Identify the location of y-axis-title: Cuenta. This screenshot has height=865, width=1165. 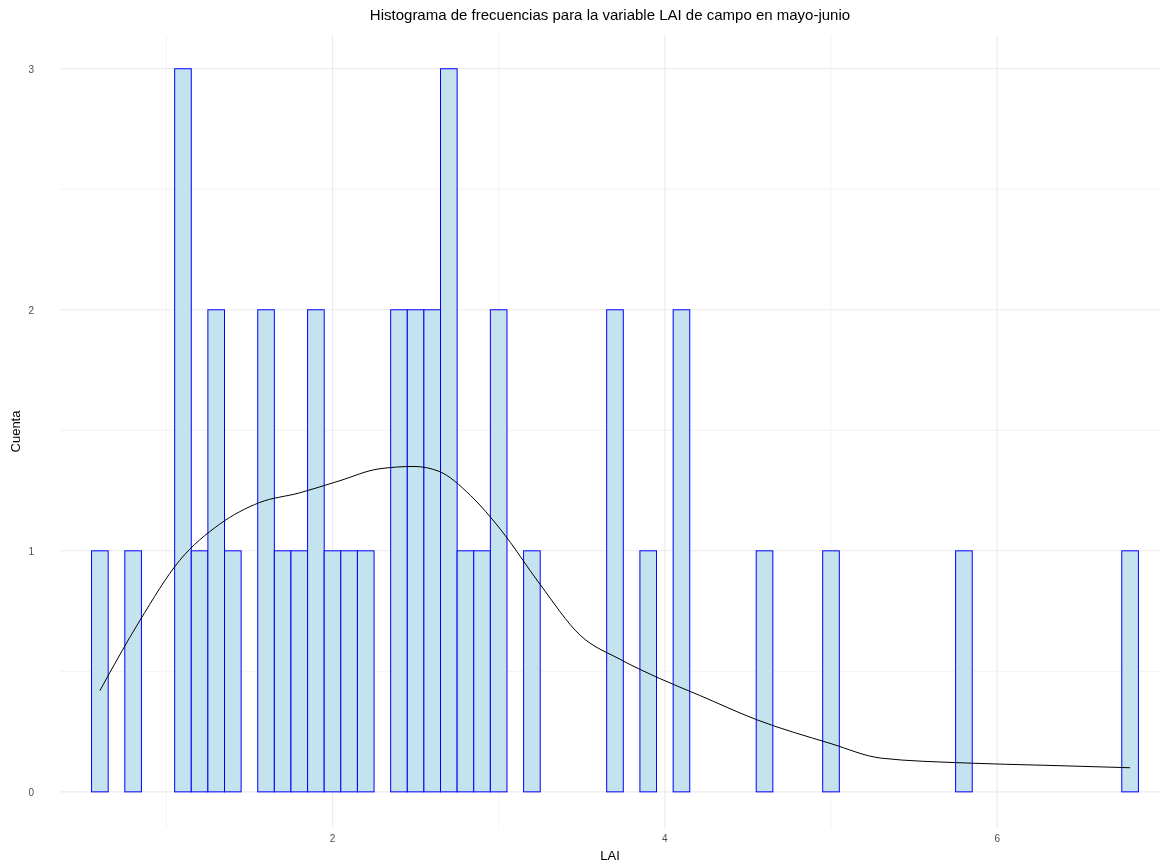
(15, 431).